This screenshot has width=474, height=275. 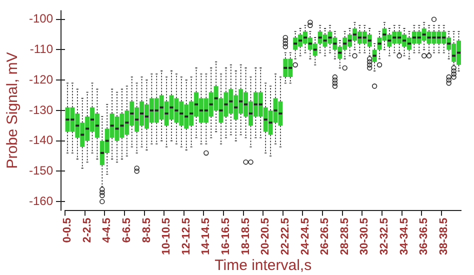 I want to click on y-tick-label: -100, so click(x=41, y=19).